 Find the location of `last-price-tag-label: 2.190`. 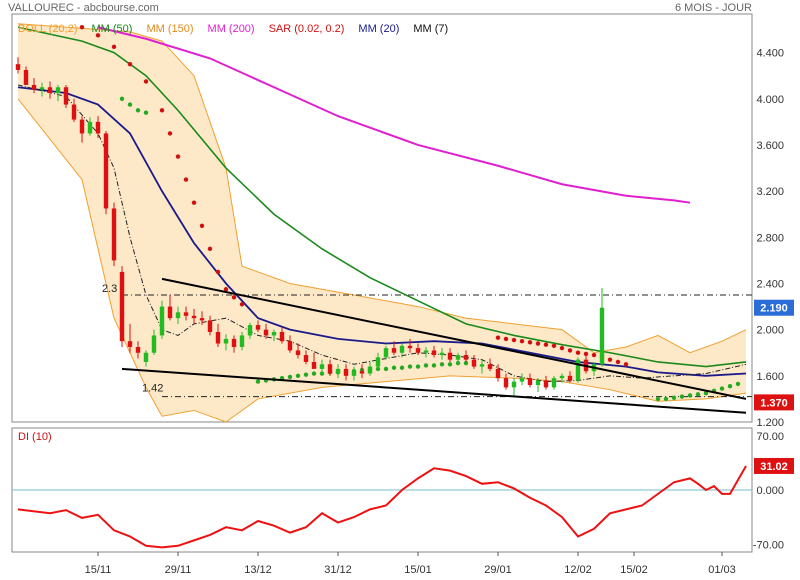

last-price-tag-label: 2.190 is located at coordinates (774, 309).